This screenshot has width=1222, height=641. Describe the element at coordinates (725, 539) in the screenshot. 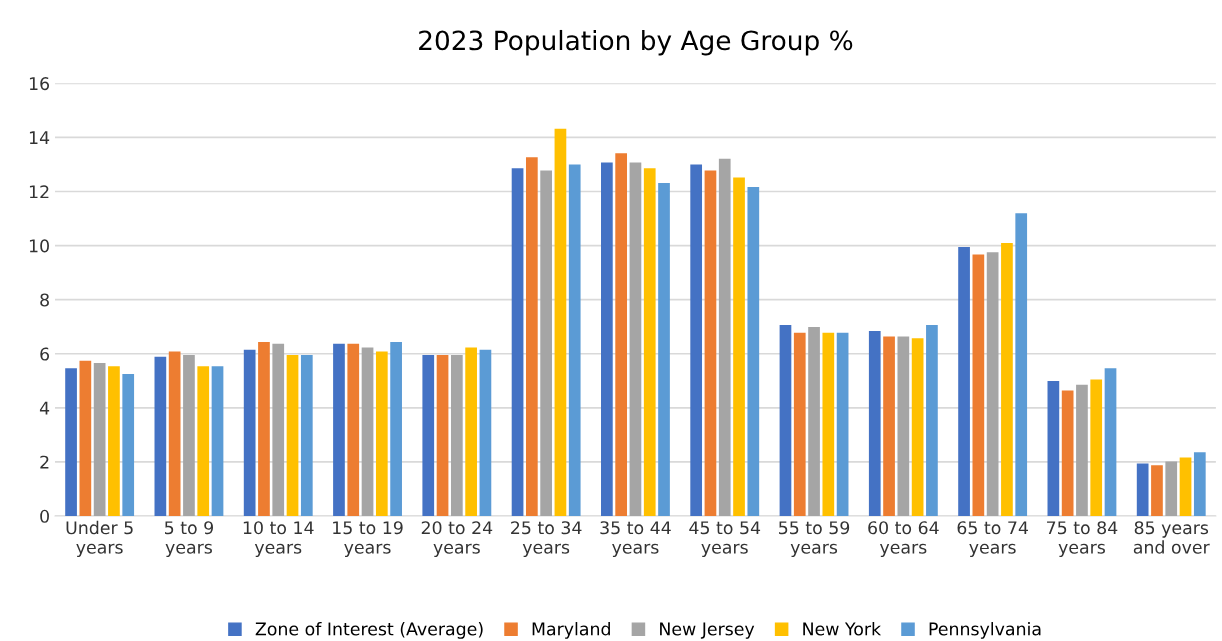

I see `x-tick-label: 45 to 54 years` at that location.